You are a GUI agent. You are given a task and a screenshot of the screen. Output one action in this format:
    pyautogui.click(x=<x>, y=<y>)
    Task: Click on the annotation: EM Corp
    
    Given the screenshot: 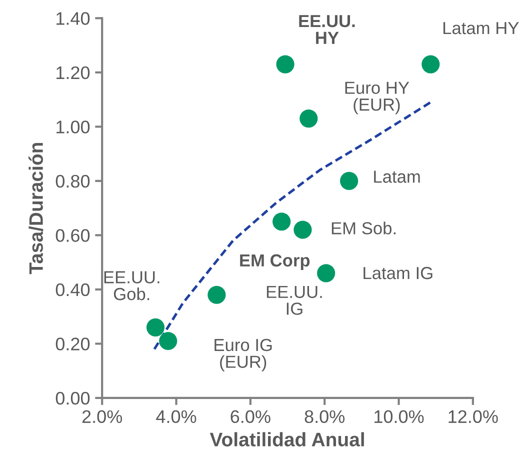 What is the action you would take?
    pyautogui.click(x=275, y=262)
    